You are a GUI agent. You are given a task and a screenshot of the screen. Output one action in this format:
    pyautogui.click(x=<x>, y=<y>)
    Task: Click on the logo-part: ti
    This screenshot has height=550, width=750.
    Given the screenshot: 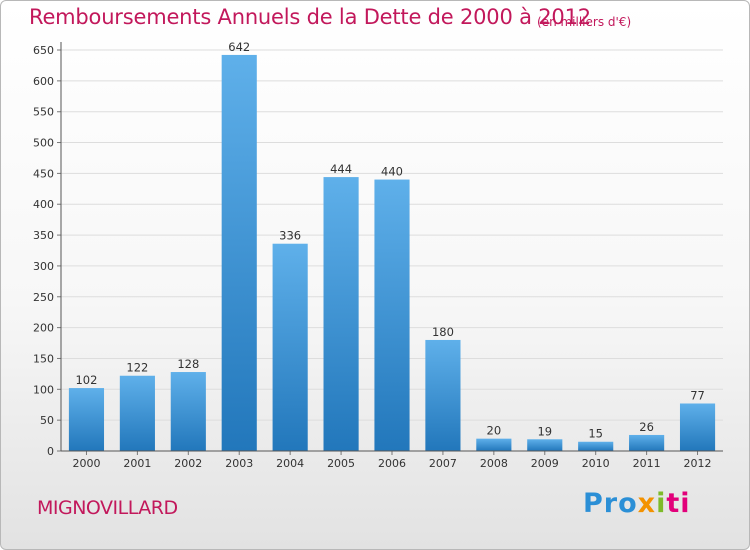 What is the action you would take?
    pyautogui.click(x=678, y=503)
    